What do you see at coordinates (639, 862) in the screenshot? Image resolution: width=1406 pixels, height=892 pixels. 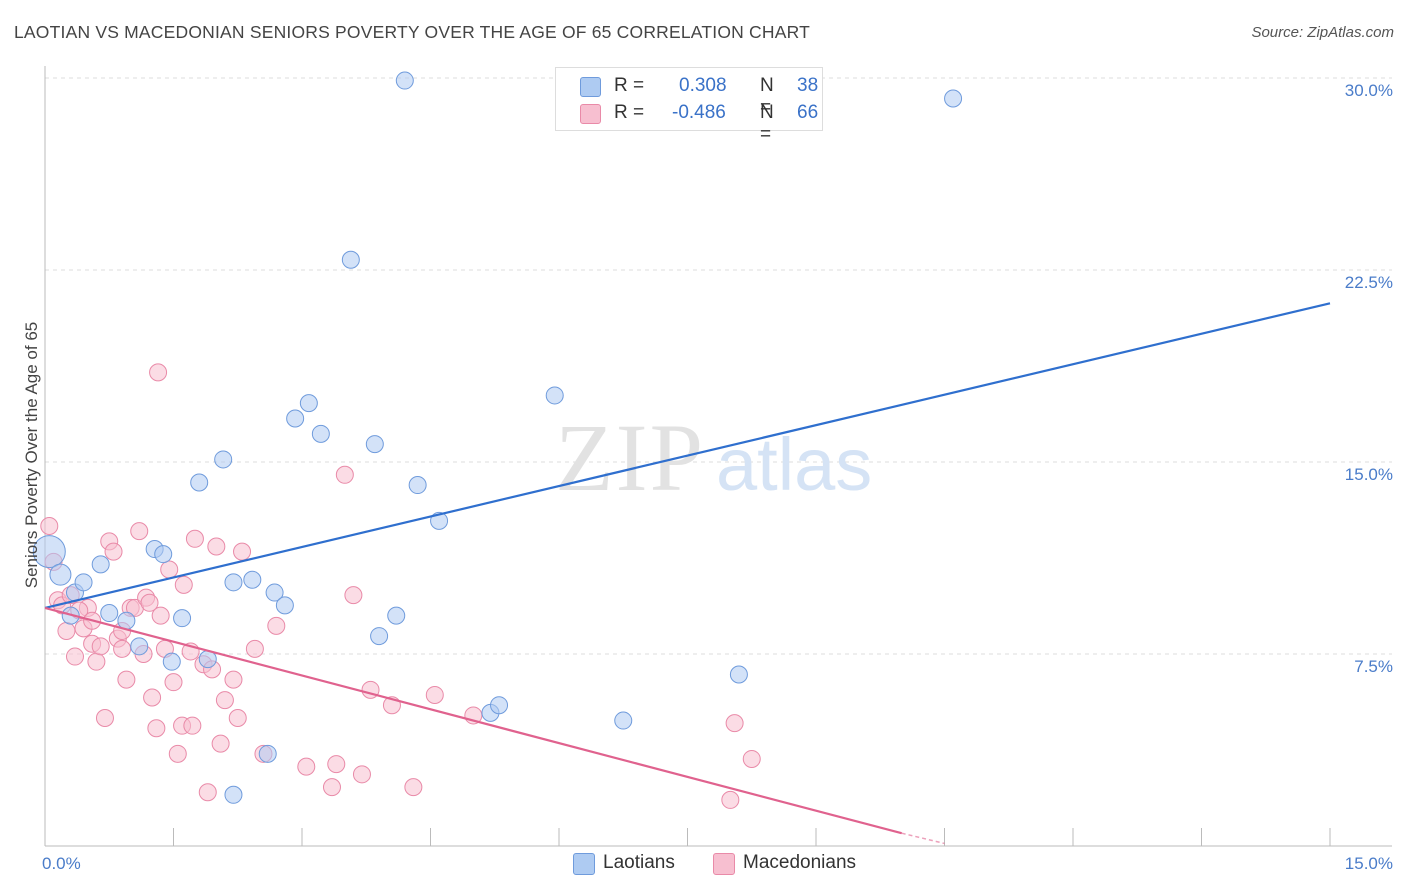 I see `laotians-label: Laotians` at bounding box center [639, 862].